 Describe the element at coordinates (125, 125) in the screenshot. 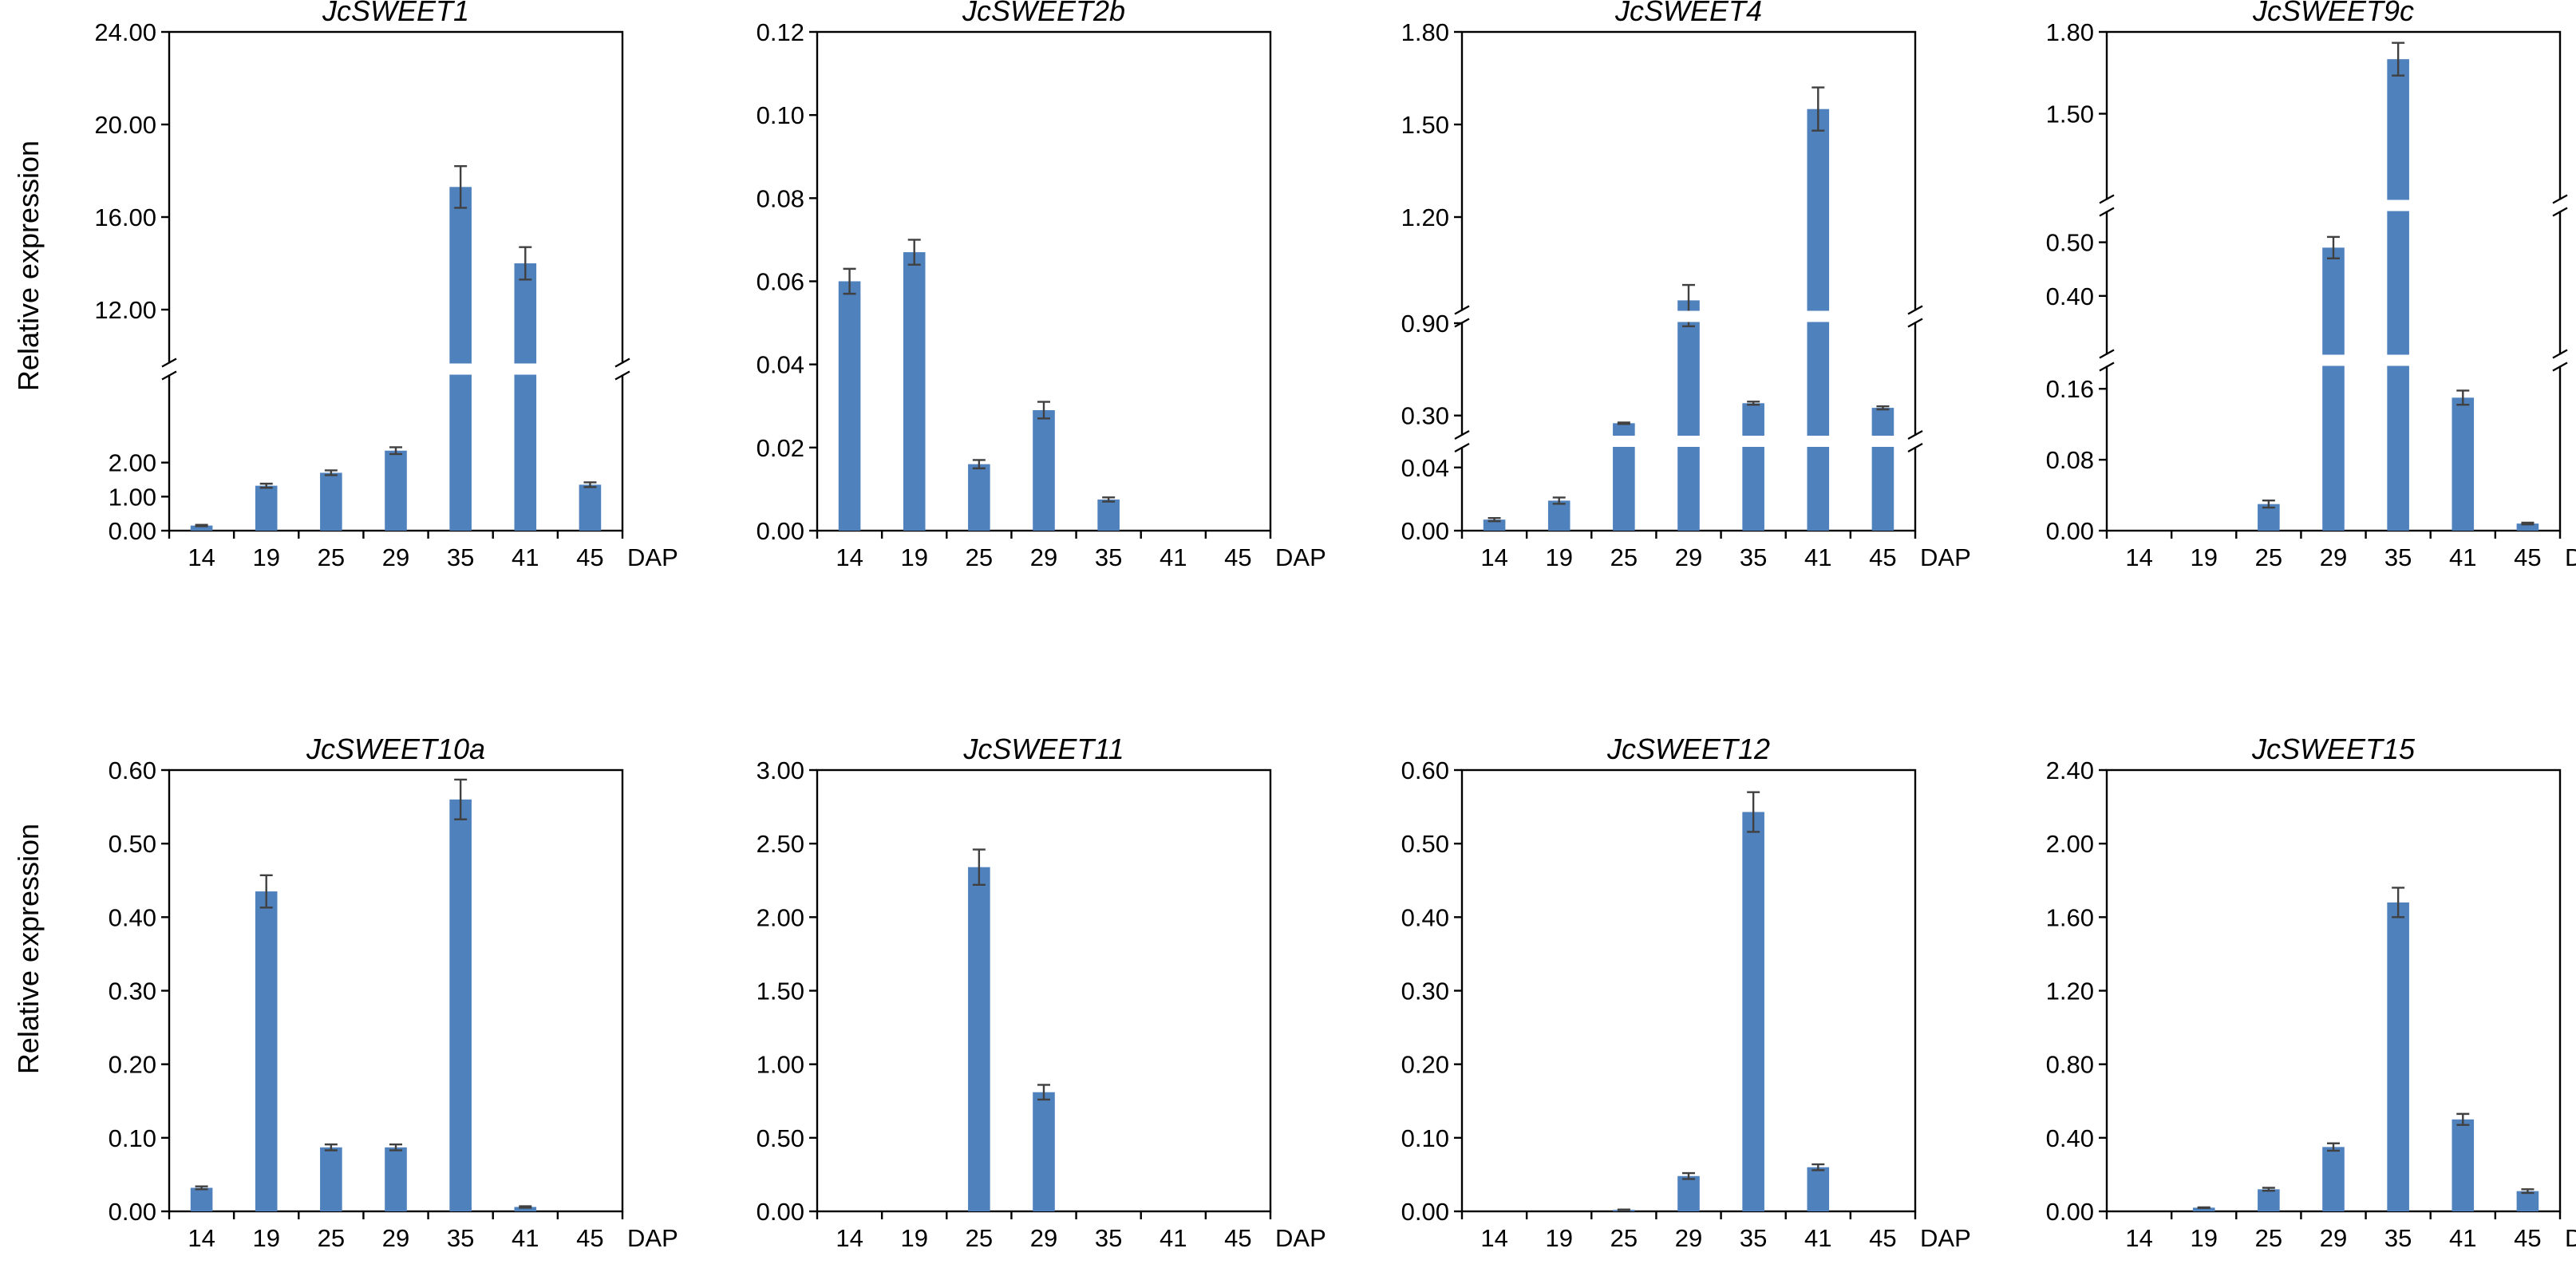

I see `y-tick-label: 20.00` at that location.